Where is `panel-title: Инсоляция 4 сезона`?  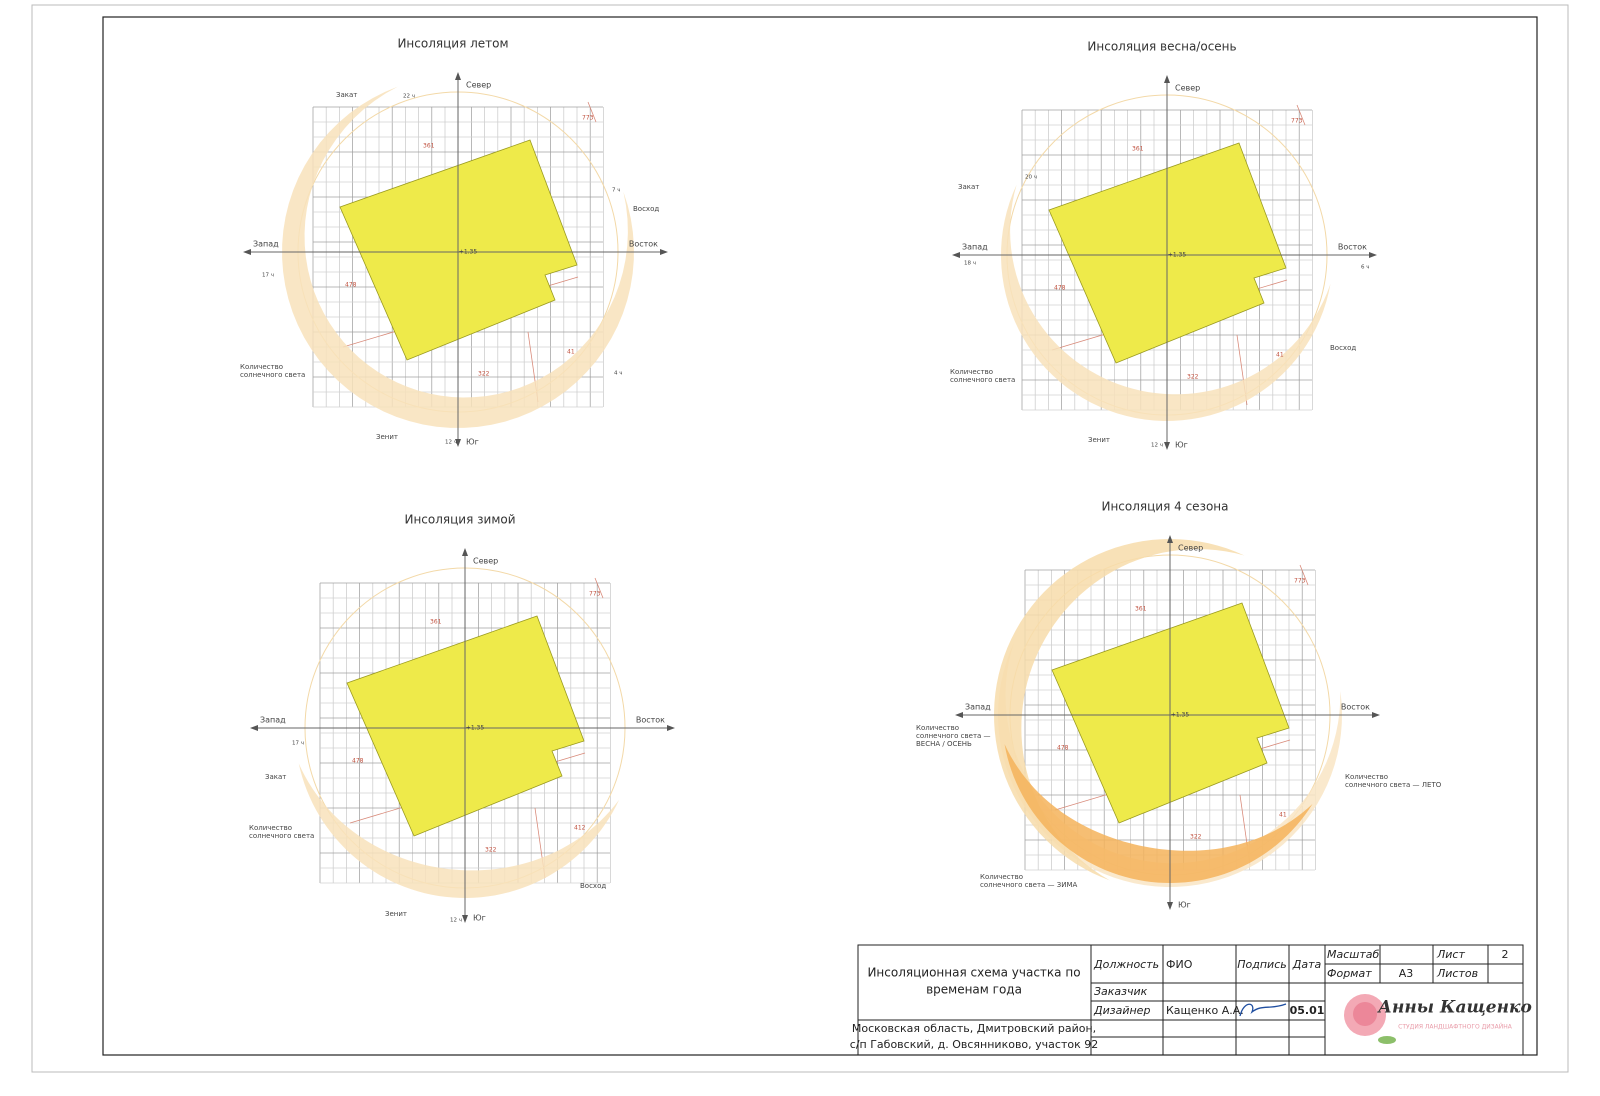
panel-title: Инсоляция 4 сезона is located at coordinates (1164, 507).